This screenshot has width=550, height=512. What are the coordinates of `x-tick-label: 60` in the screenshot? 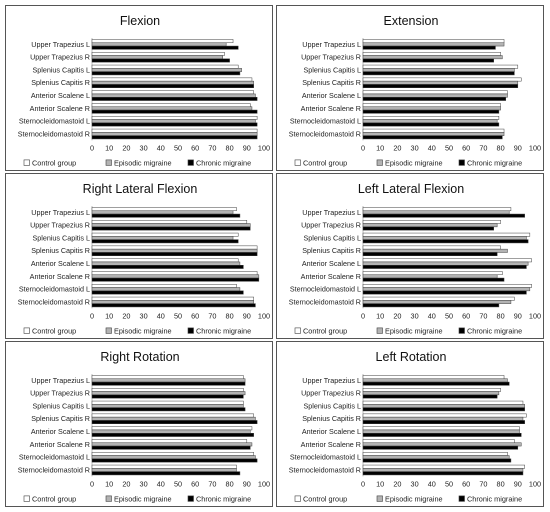 It's located at (466, 315).